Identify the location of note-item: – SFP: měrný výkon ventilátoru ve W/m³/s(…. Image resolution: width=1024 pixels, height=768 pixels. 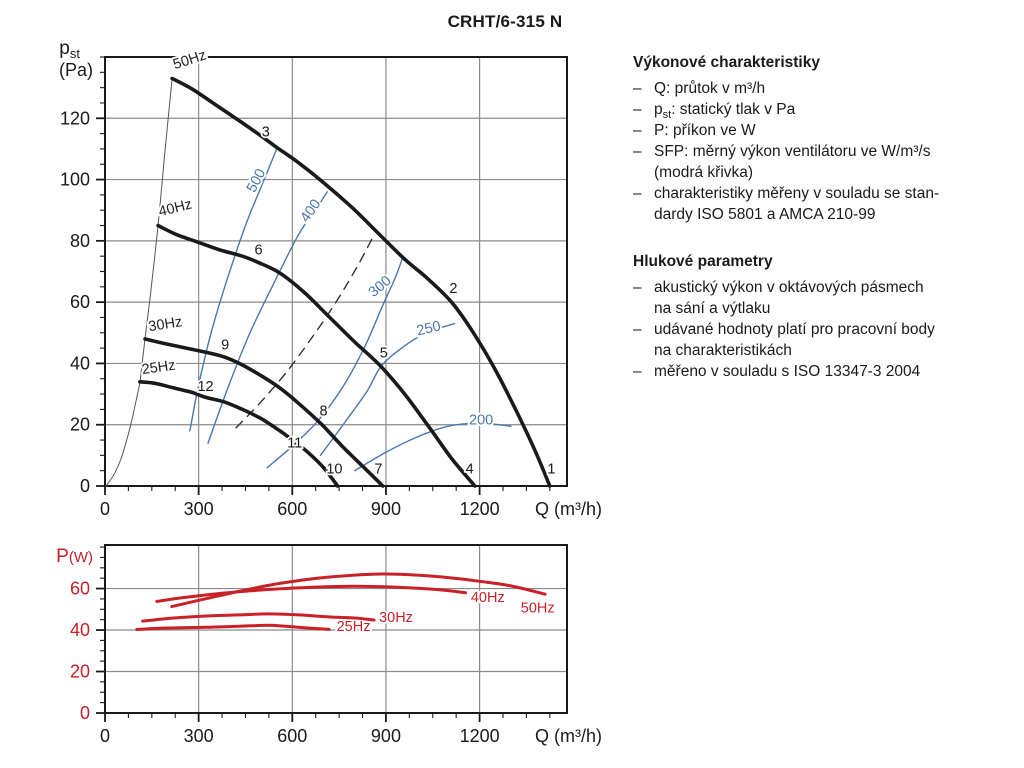
(822, 162).